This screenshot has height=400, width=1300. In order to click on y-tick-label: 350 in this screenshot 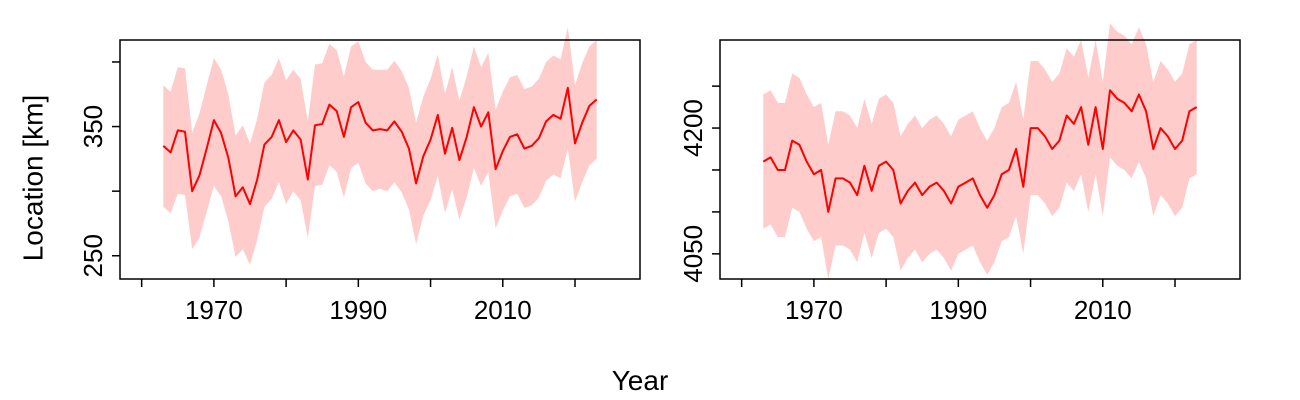, I will do `click(93, 126)`.